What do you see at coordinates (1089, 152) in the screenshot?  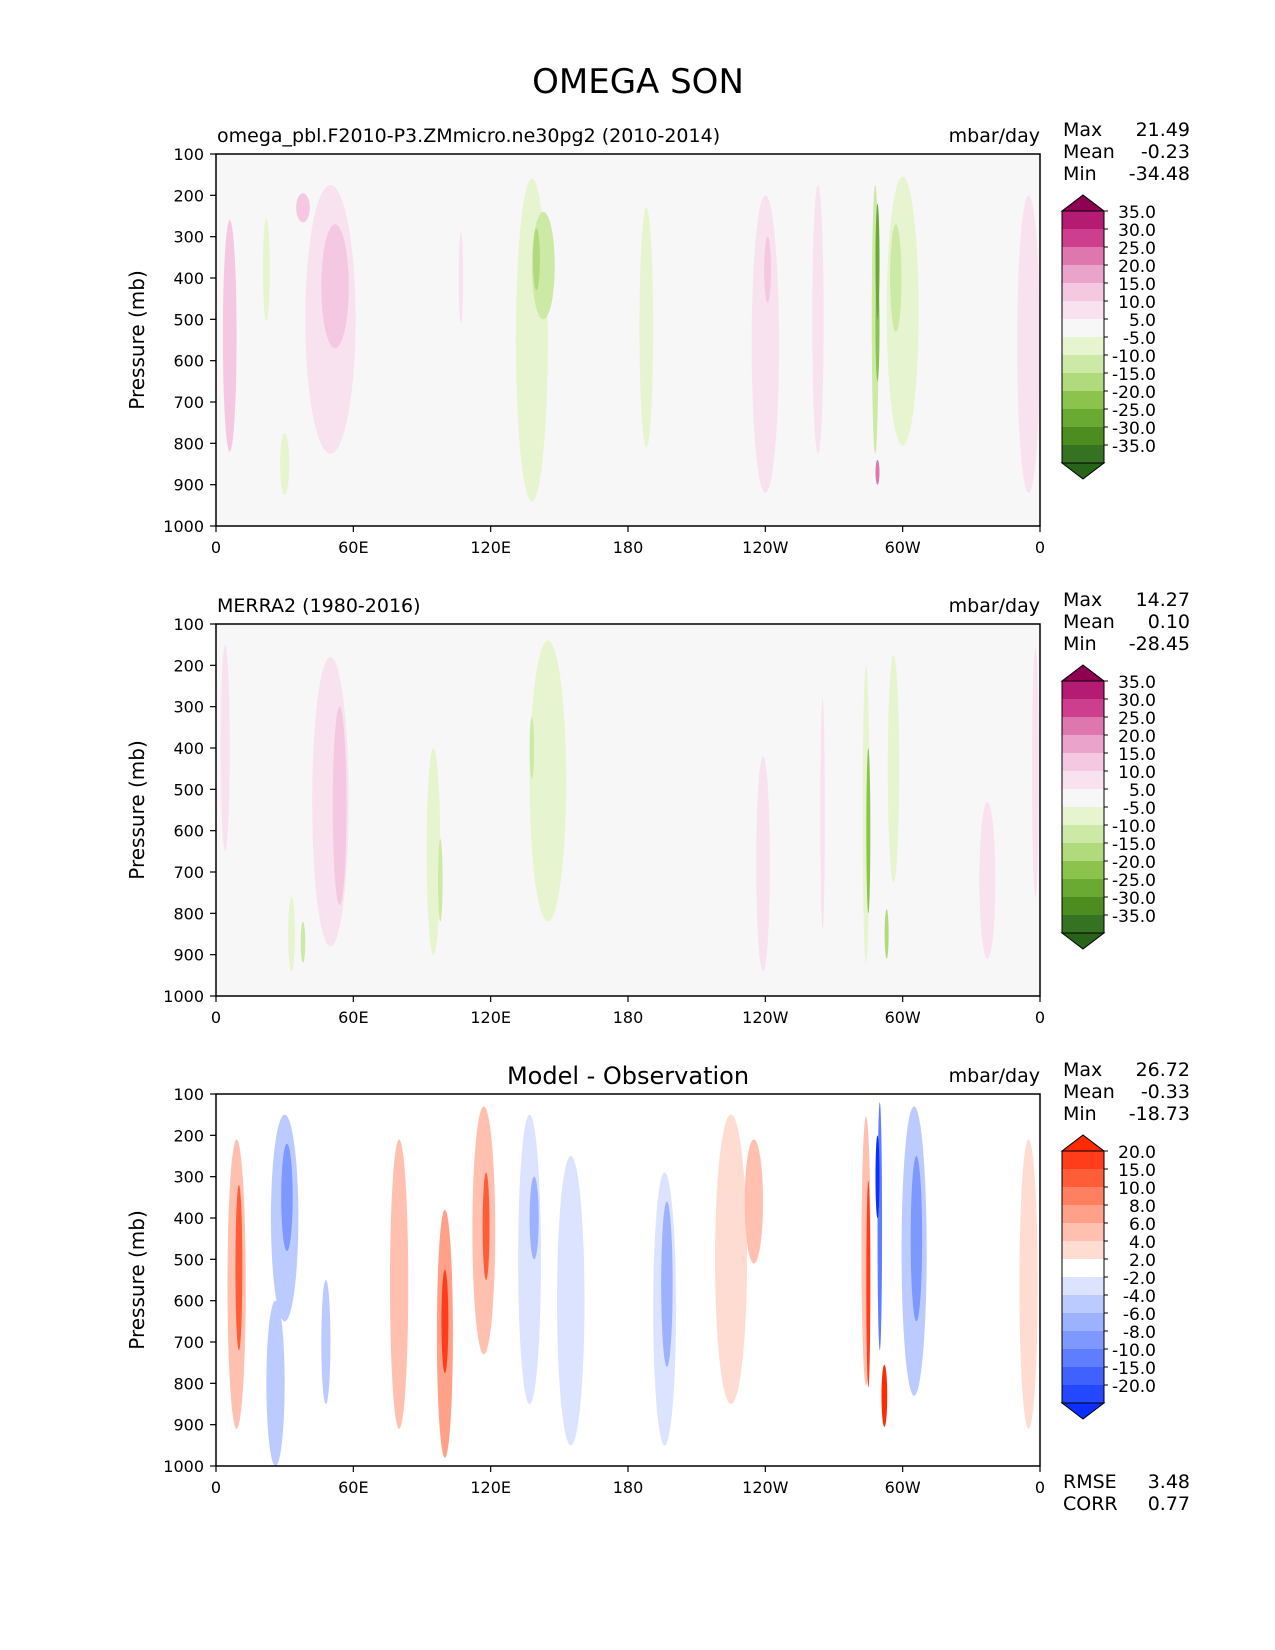 I see `stat-mean-label: Mean` at bounding box center [1089, 152].